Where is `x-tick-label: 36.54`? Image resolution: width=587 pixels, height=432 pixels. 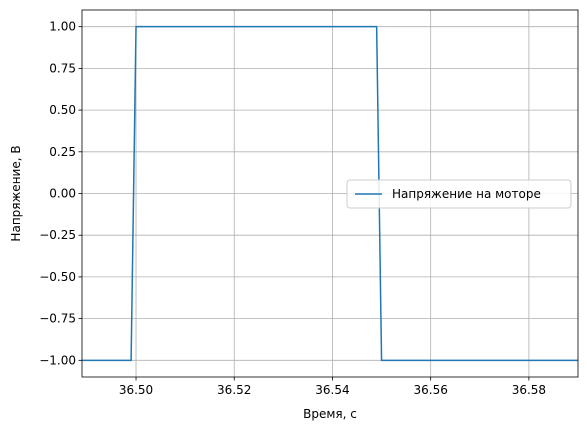
x-tick-label: 36.54 is located at coordinates (332, 390).